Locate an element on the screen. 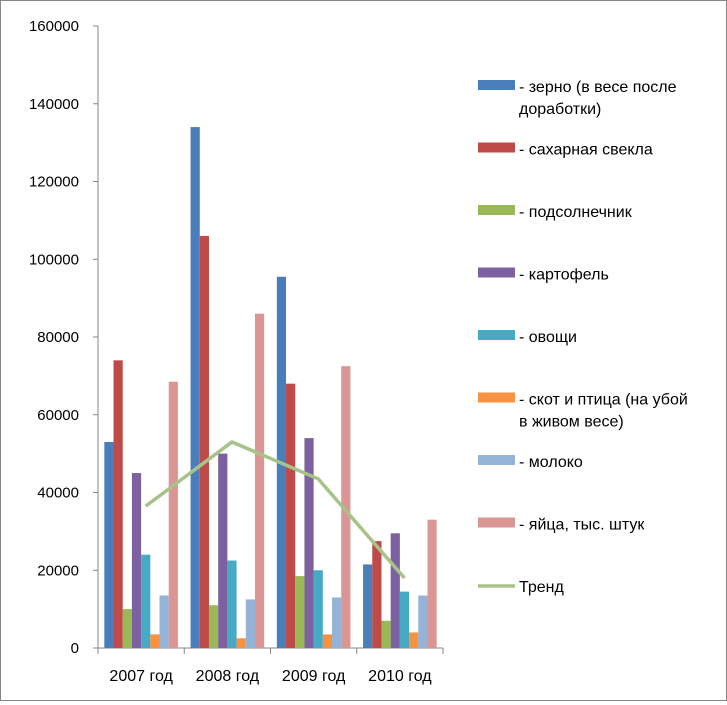 The image size is (727, 705). y-tick-label: 140000 is located at coordinates (54, 104).